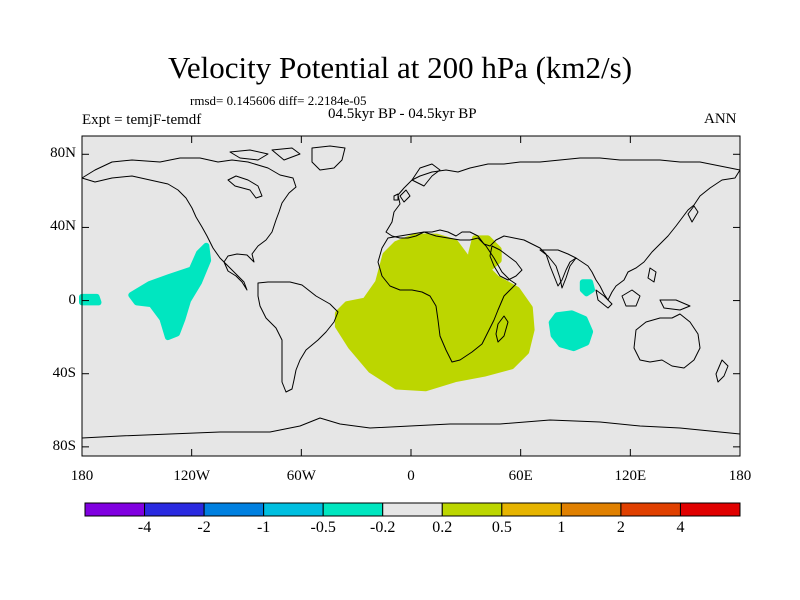 The height and width of the screenshot is (600, 800). Describe the element at coordinates (675, 305) in the screenshot. I see `coast-new-guinea` at that location.